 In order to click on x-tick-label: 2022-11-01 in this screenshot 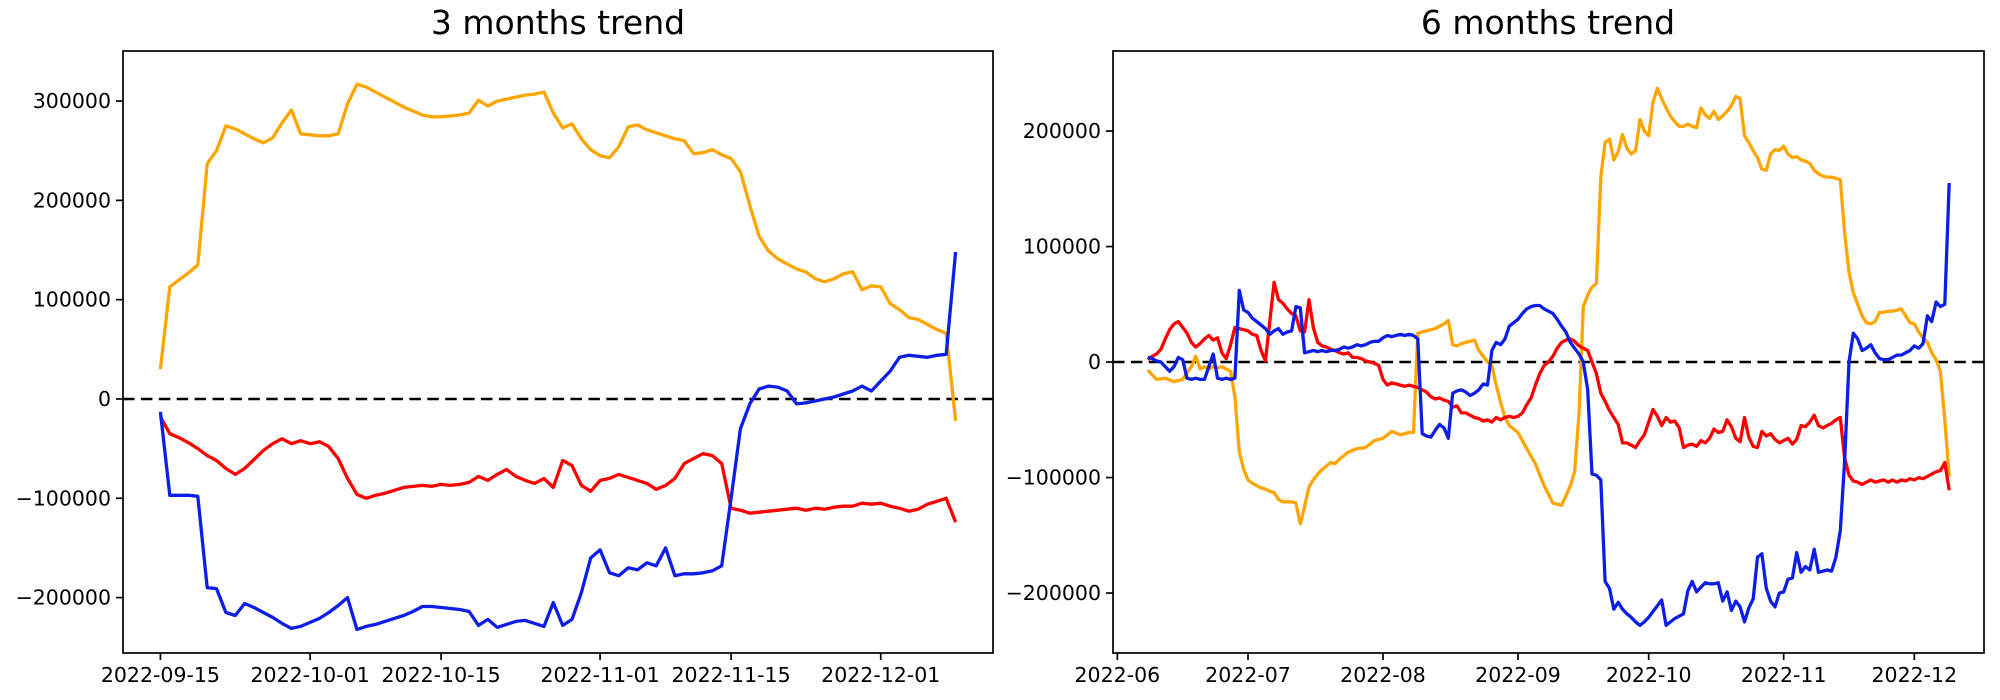, I will do `click(600, 675)`.